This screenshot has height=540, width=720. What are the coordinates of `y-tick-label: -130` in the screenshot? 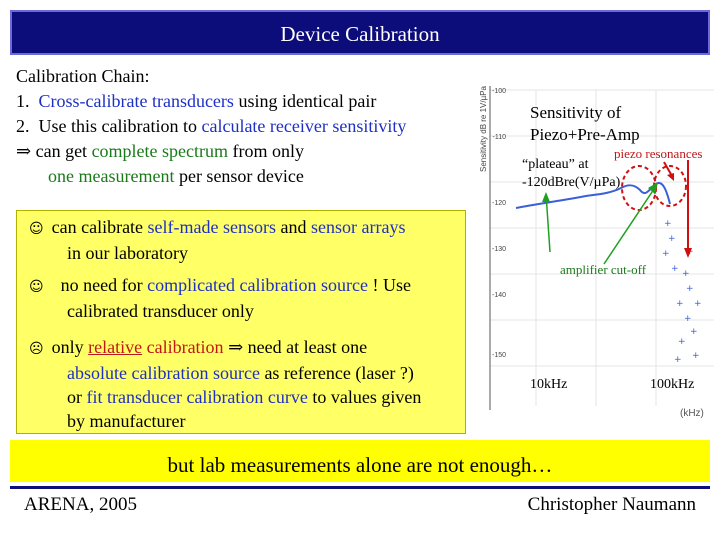 It's located at (499, 249).